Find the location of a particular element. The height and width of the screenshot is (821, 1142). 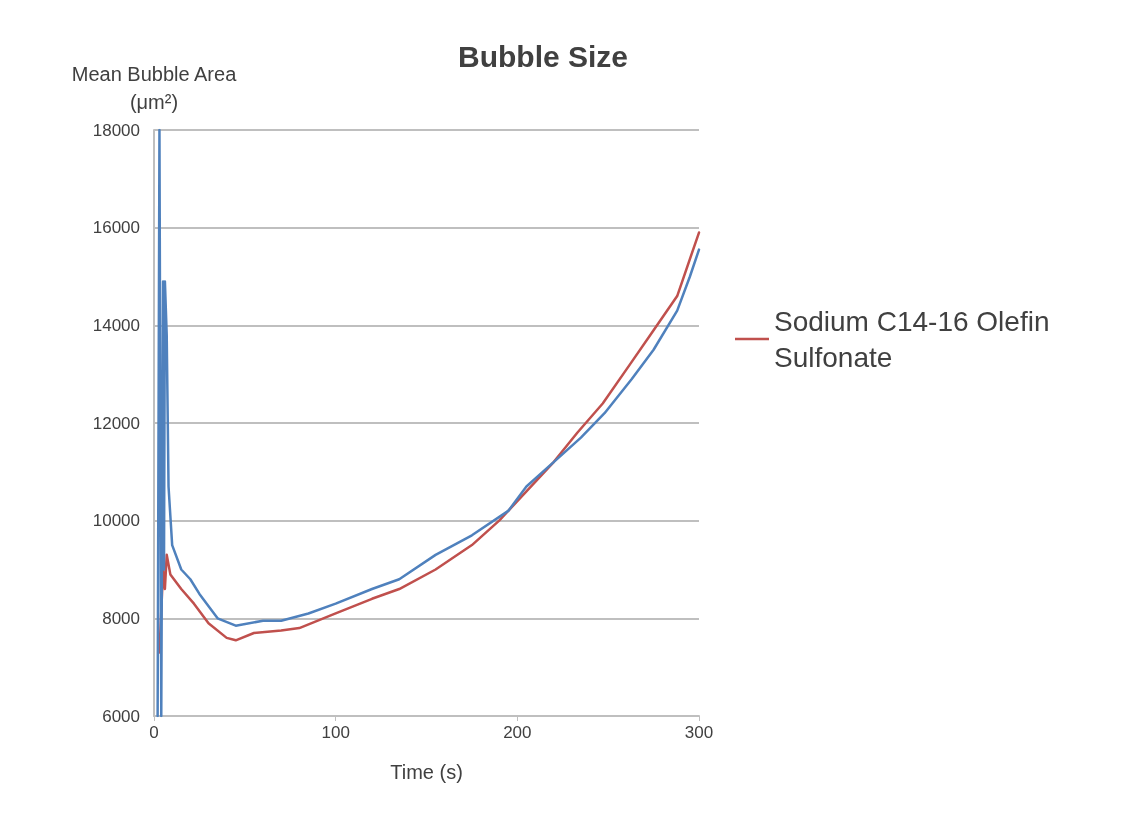

y-tick-label: 14000 is located at coordinates (116, 325).